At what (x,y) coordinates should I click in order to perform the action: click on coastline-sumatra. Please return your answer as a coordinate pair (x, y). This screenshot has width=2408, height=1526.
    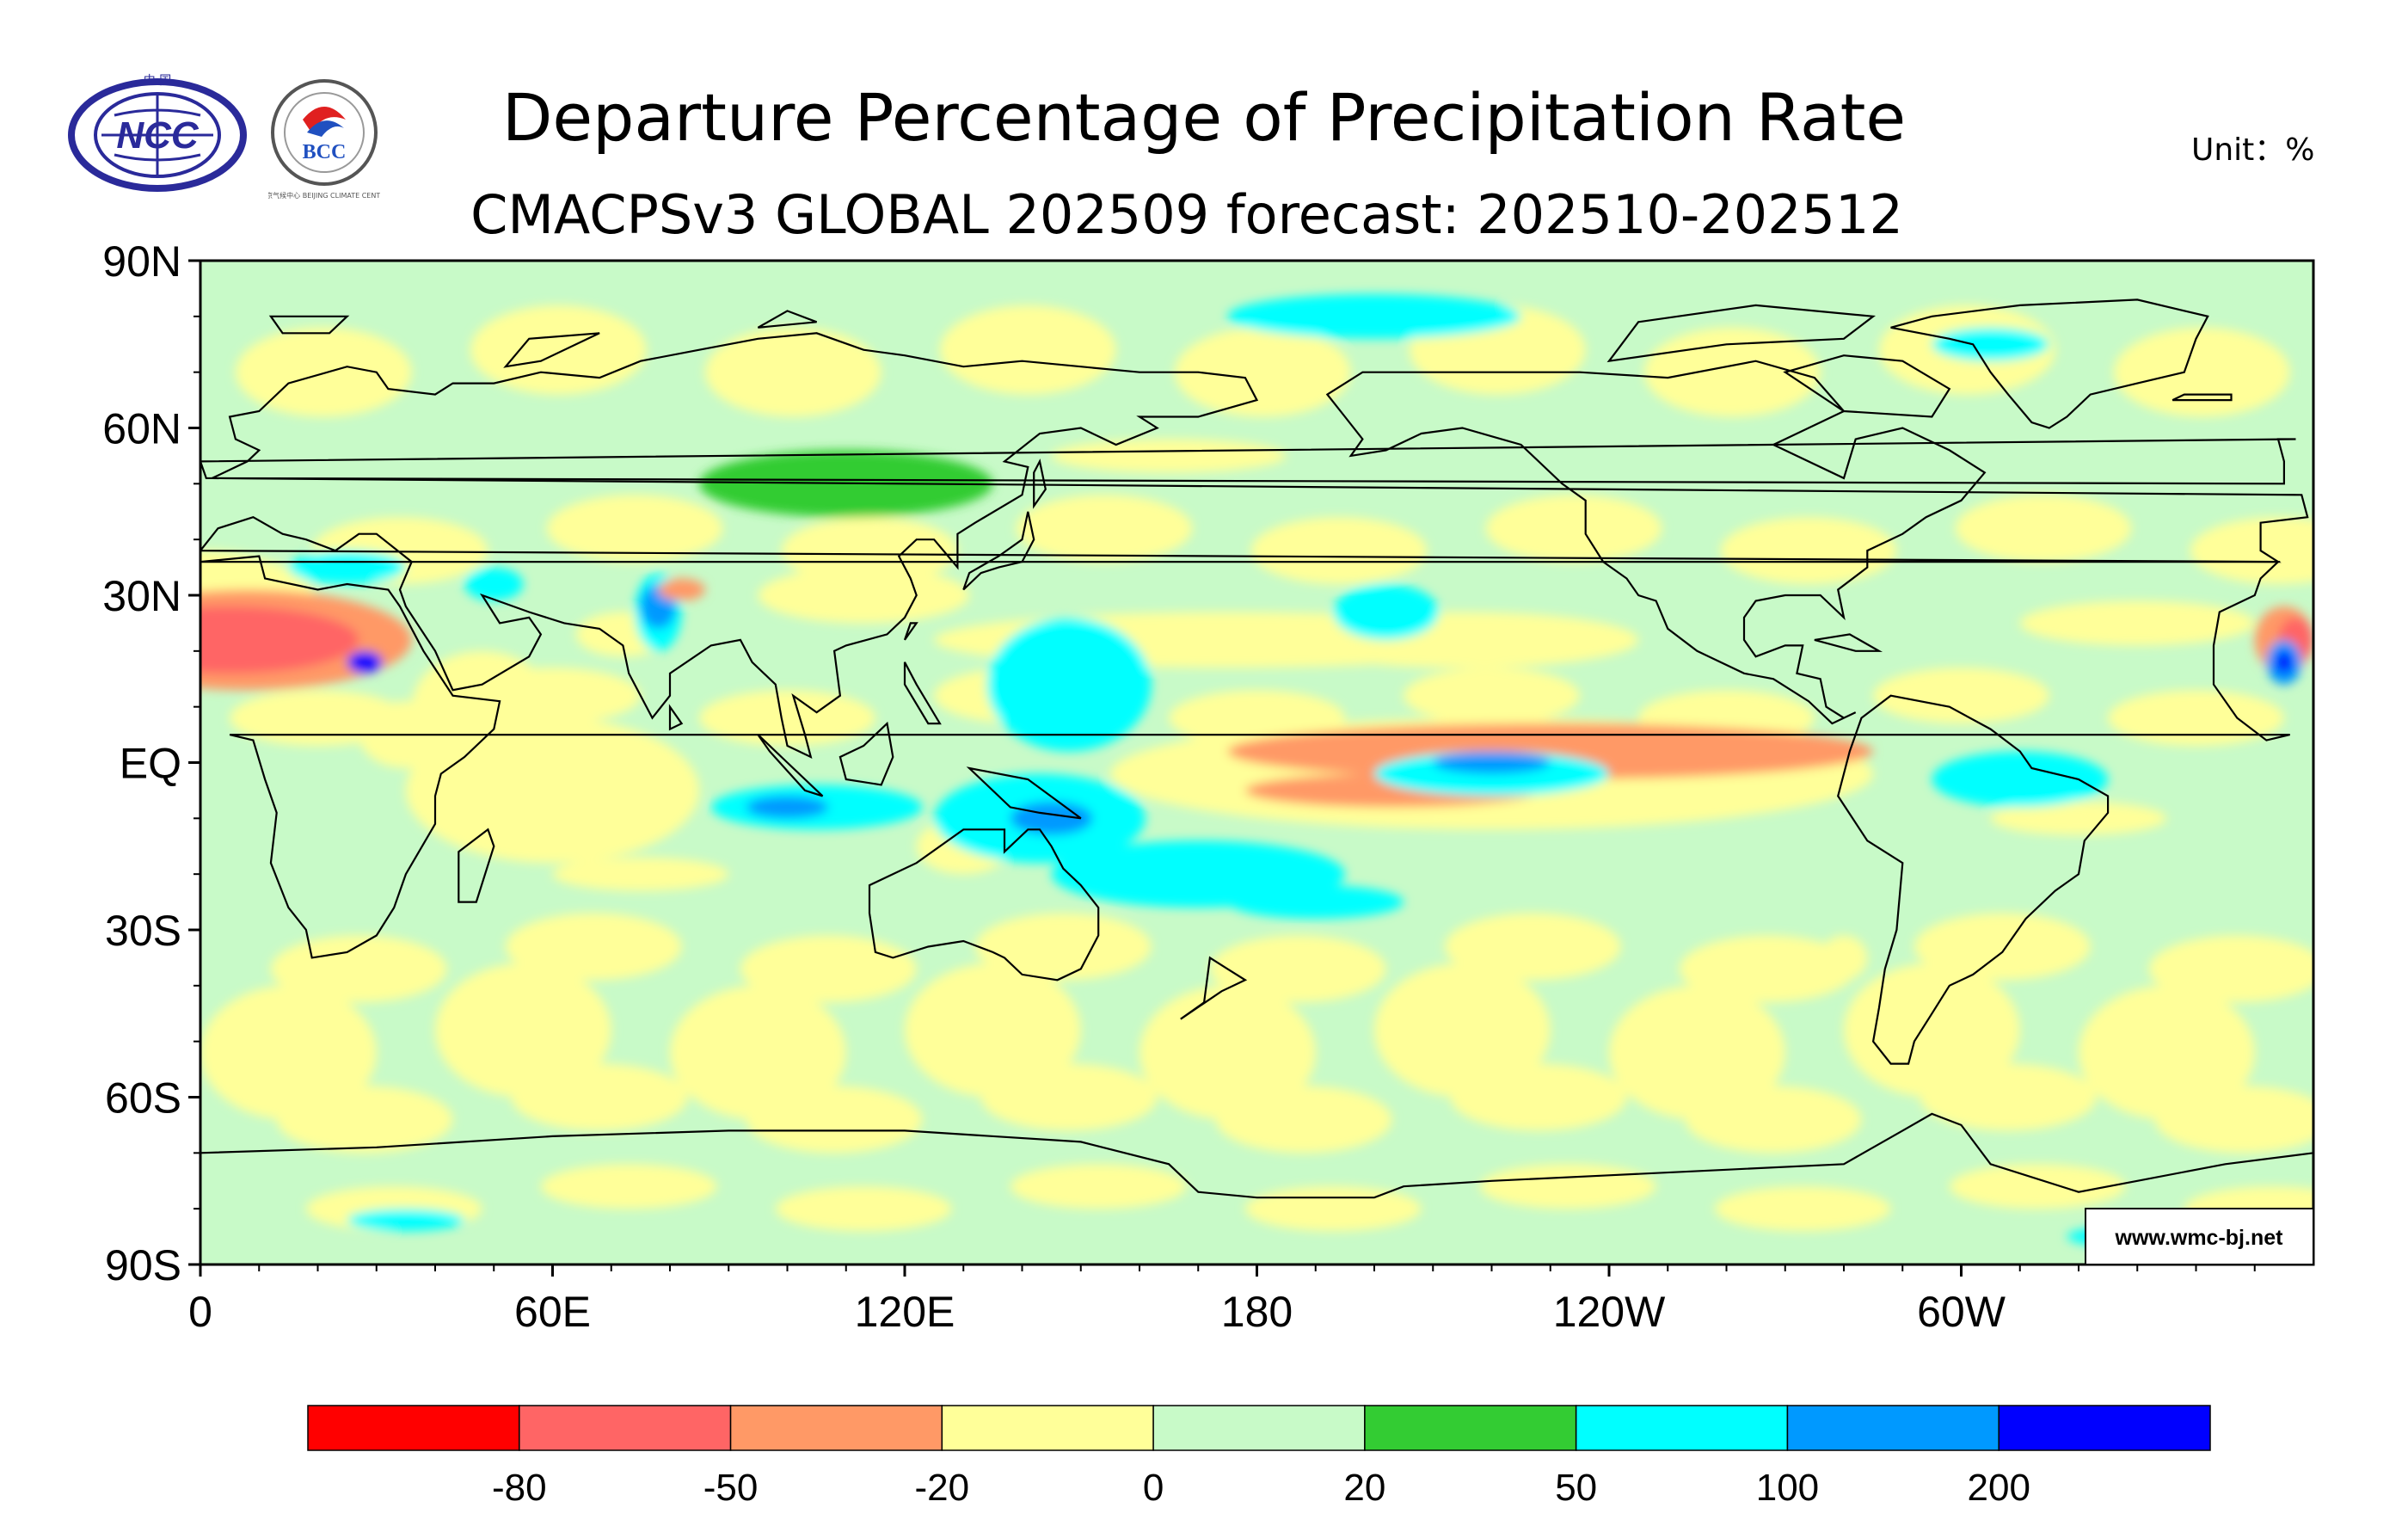
    Looking at the image, I should click on (790, 765).